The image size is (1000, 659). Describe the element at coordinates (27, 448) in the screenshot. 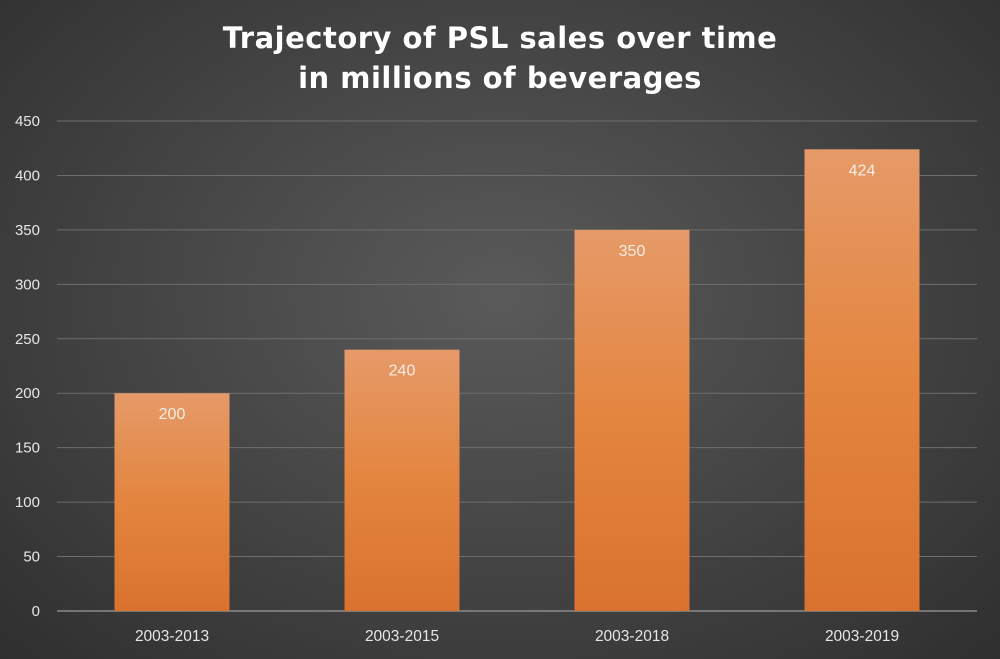

I see `y-tick-label: 150` at that location.